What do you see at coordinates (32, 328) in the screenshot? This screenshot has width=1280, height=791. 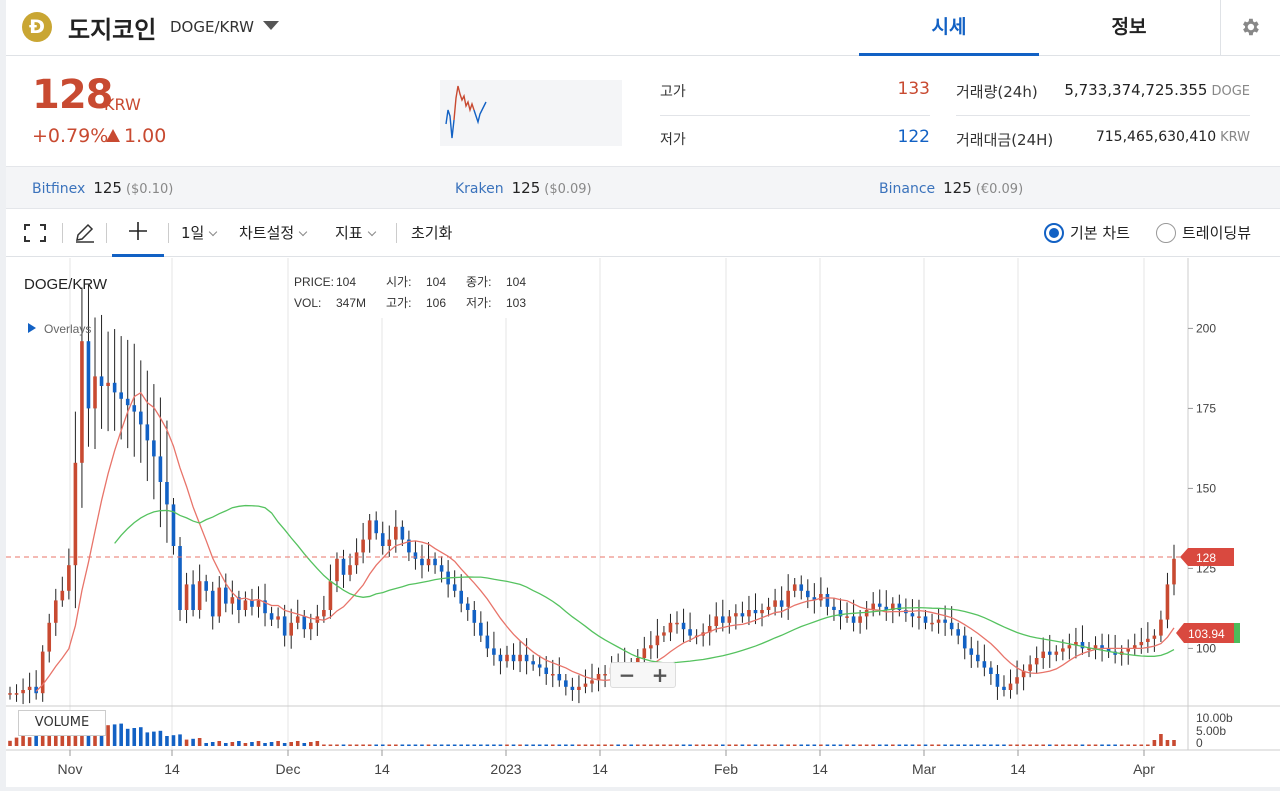 I see `overlays-toggle-icon` at bounding box center [32, 328].